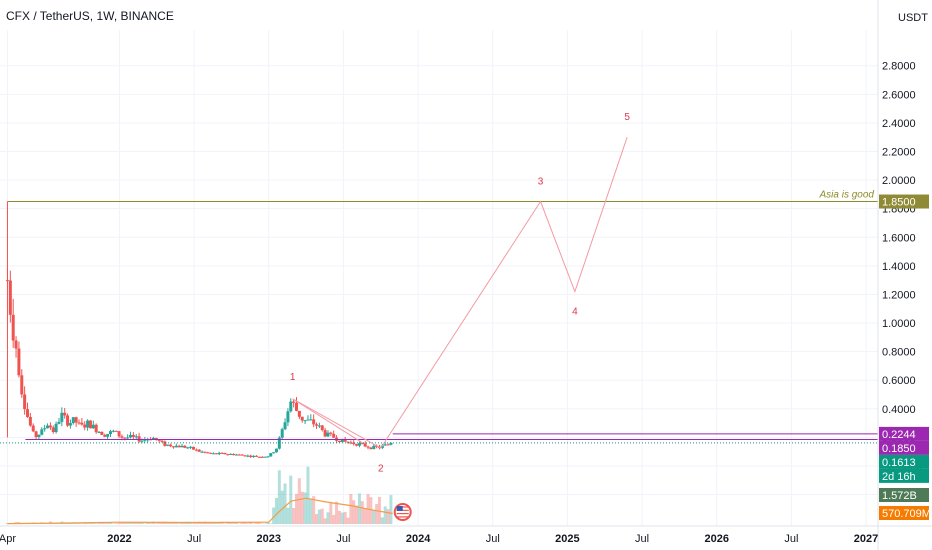  I want to click on price-badge-2: 0.1850, so click(899, 449).